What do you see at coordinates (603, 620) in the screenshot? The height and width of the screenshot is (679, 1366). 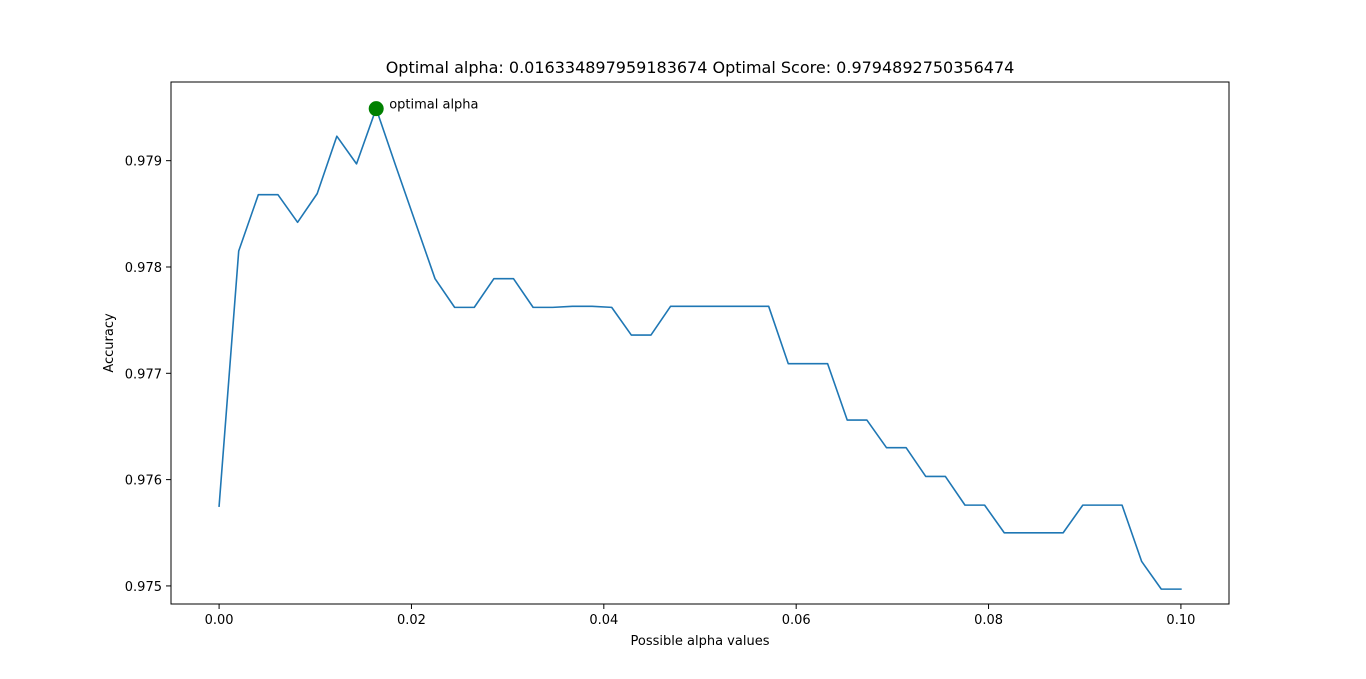 I see `x-tick-label: 0.04` at bounding box center [603, 620].